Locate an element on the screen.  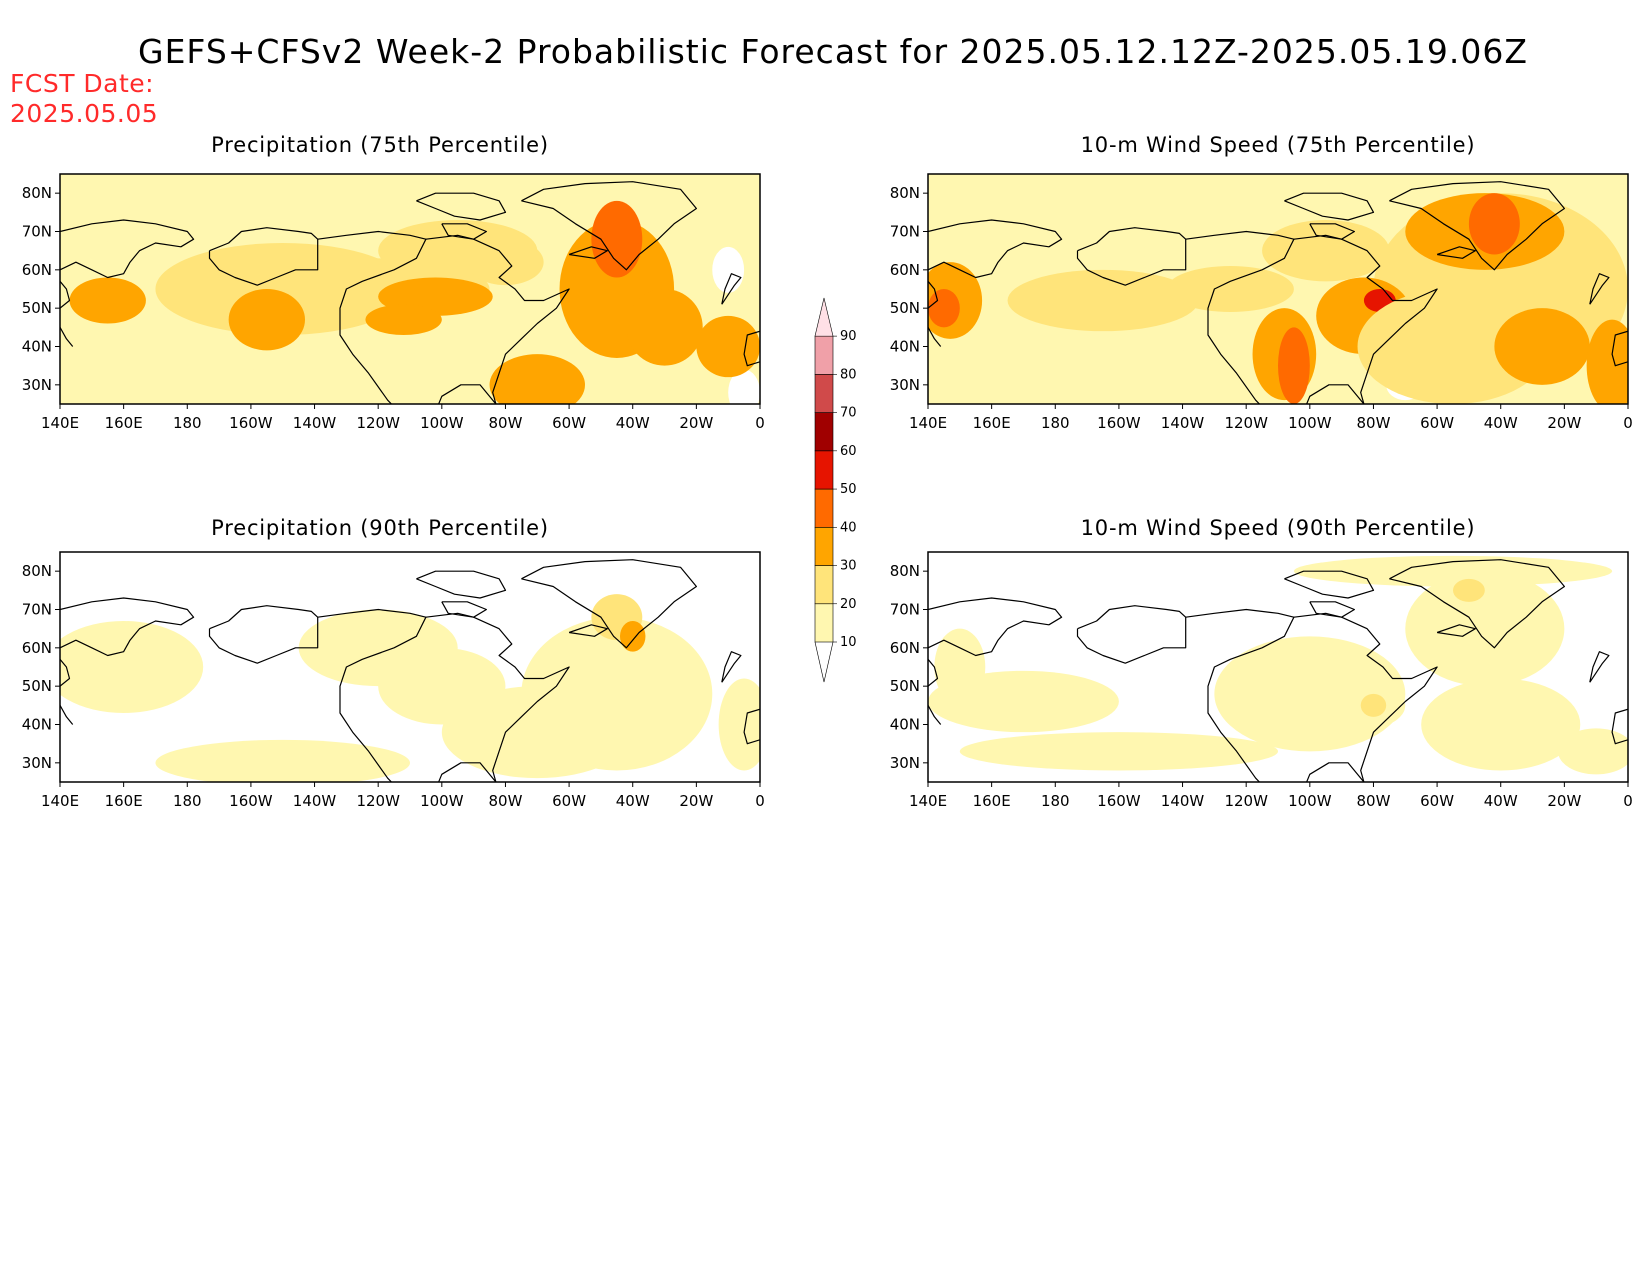
y-tick-label: 60N is located at coordinates (37, 648).